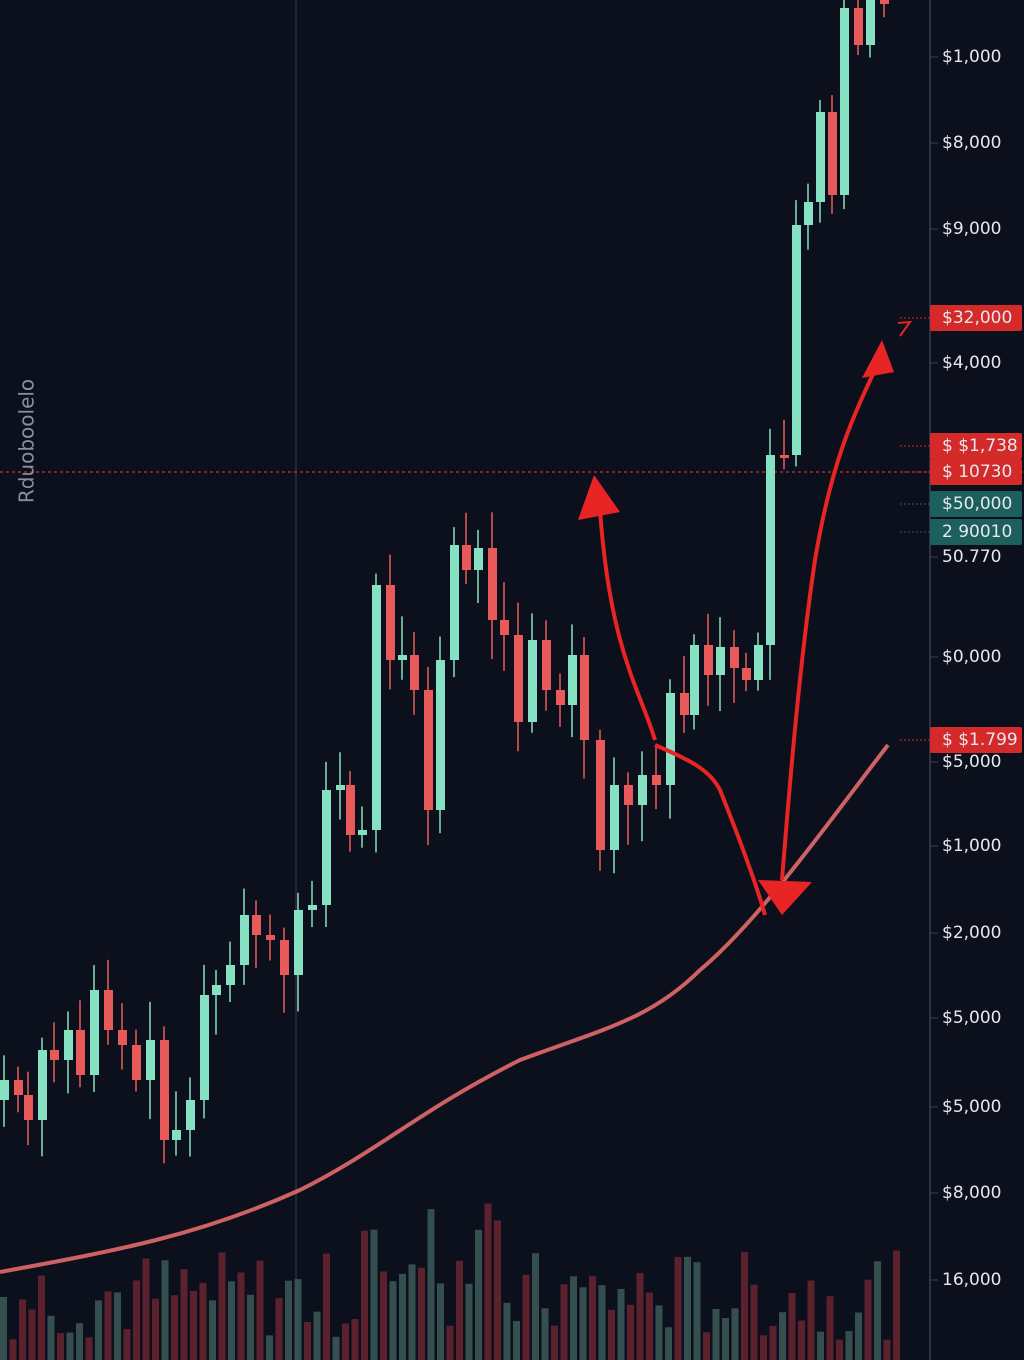 The width and height of the screenshot is (1024, 1360). What do you see at coordinates (971, 657) in the screenshot?
I see `axis-label: $0,000` at bounding box center [971, 657].